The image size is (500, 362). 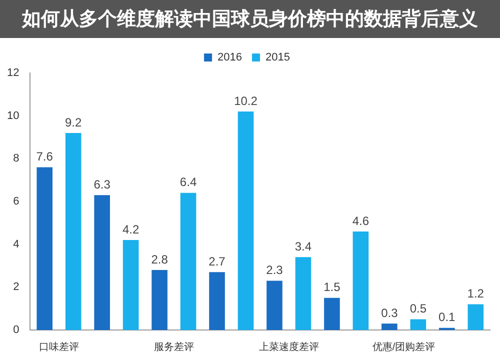 I want to click on legend-label: 2016, so click(x=230, y=58).